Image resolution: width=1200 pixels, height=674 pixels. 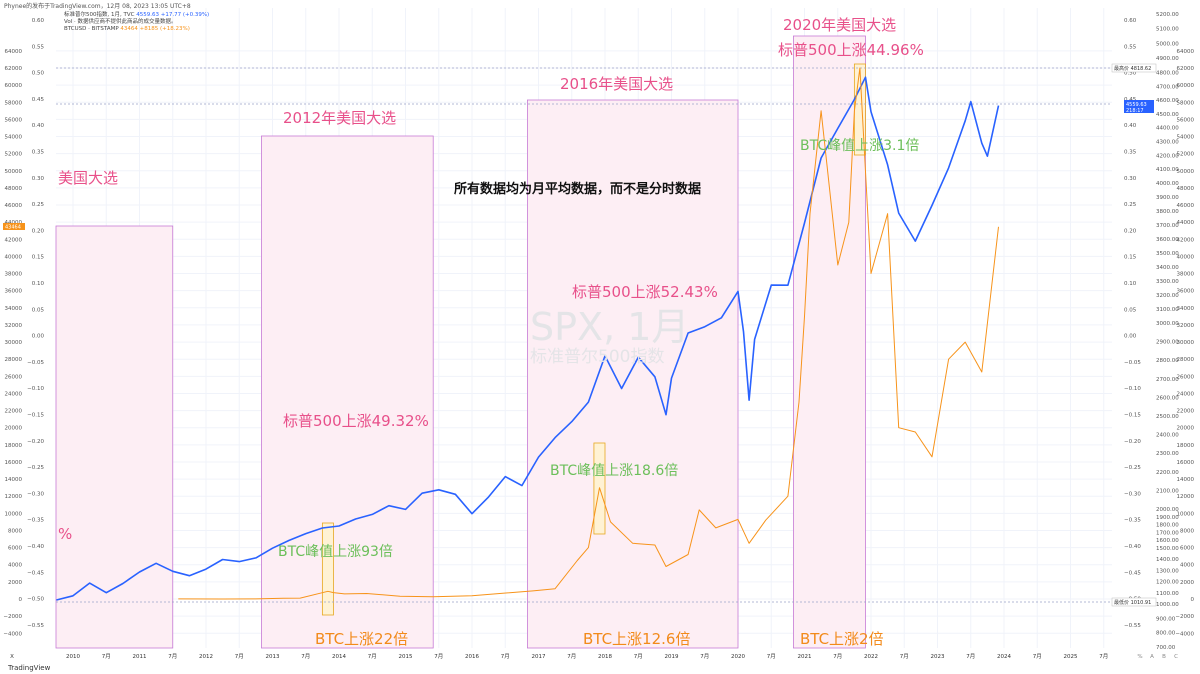 I want to click on pct-axis-tick: 0.60, so click(x=38, y=21).